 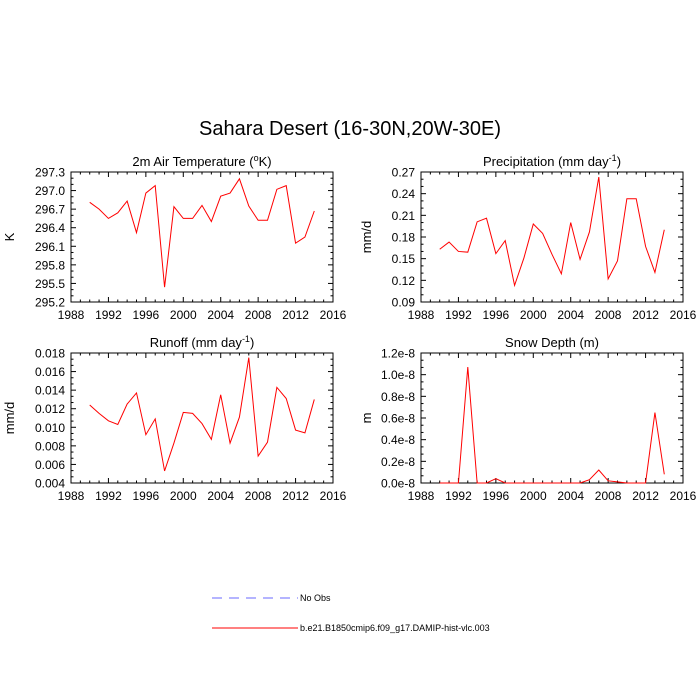 I want to click on y-tick-label: 296.4, so click(x=50, y=228).